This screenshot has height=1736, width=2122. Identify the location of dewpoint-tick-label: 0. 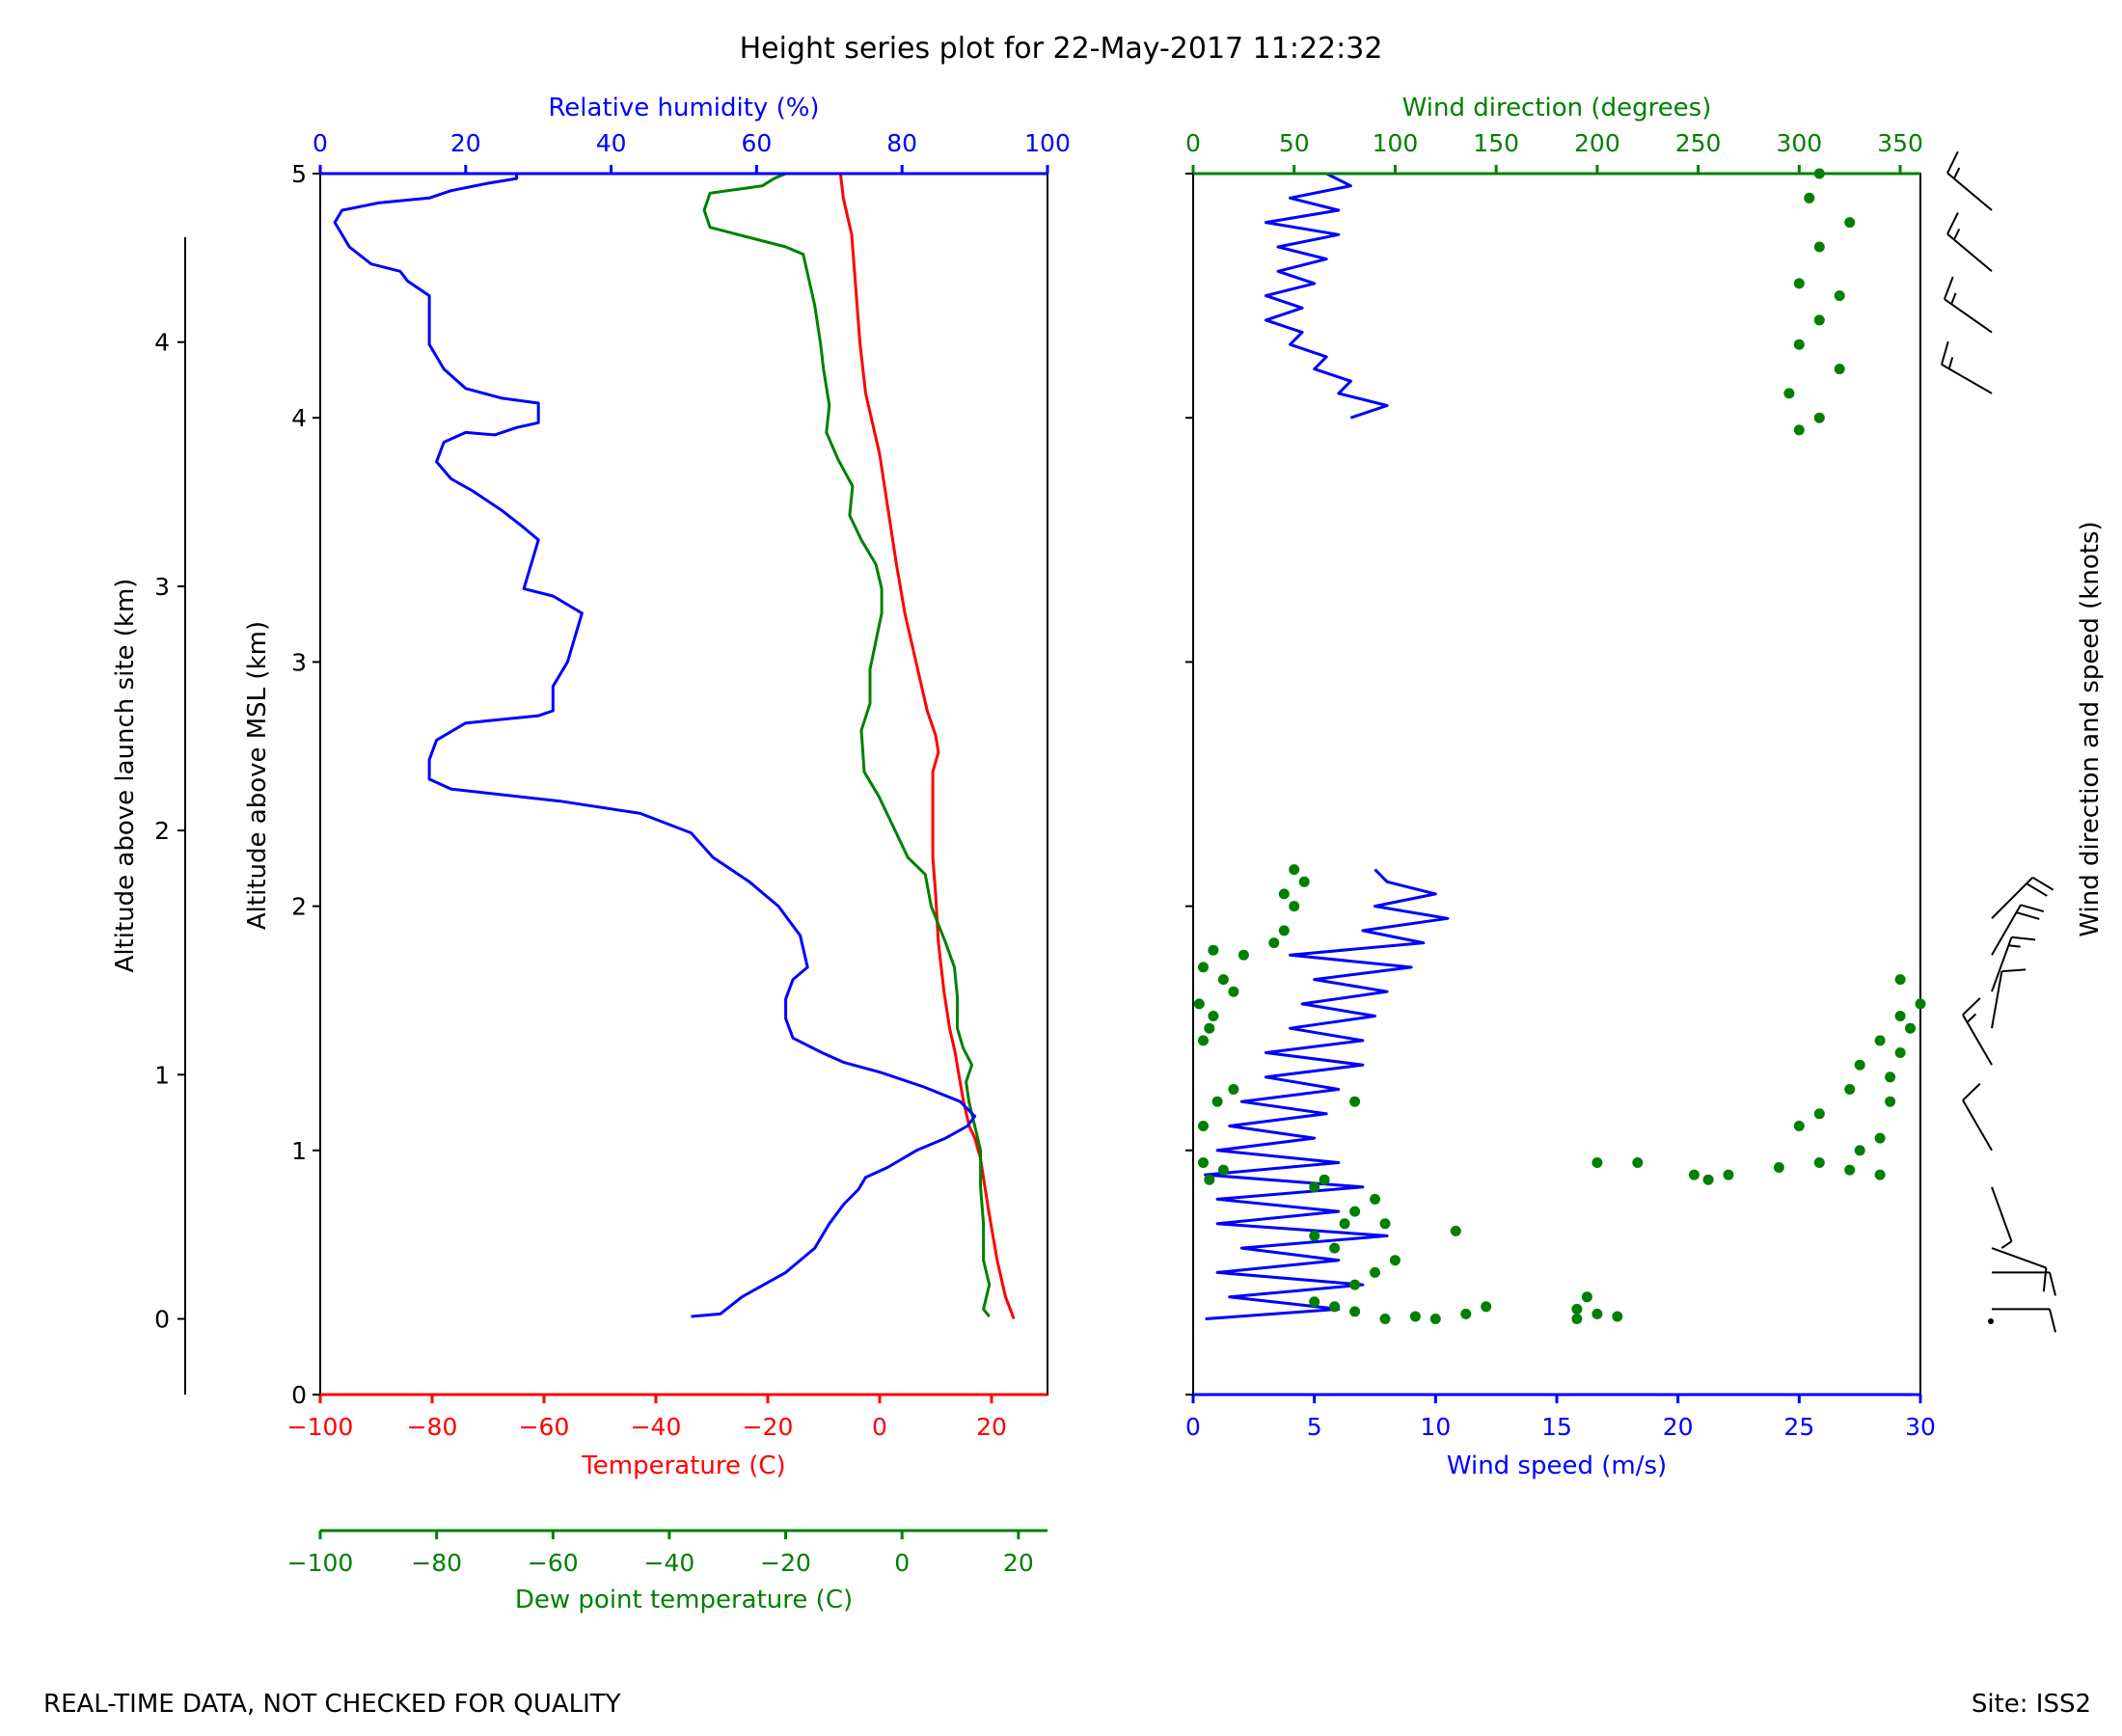
(902, 1563).